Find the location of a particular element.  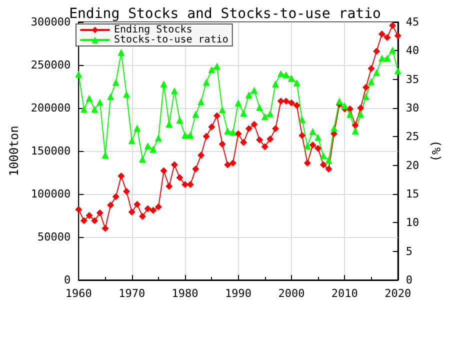

y-tick-label: 150000 is located at coordinates (50, 151).